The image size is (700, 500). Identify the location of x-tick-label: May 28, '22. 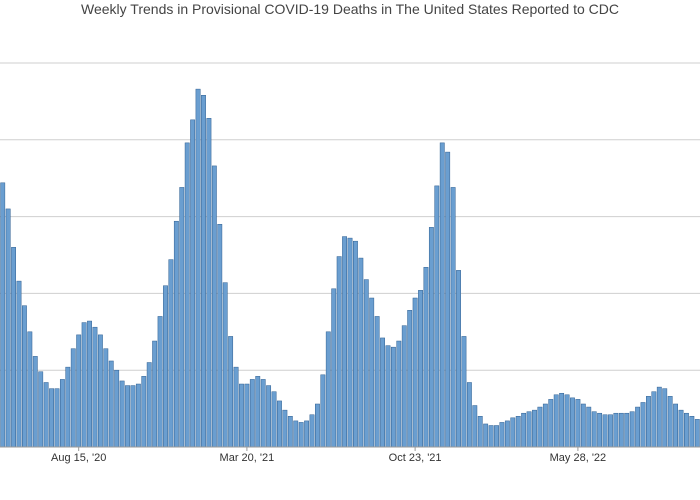
(578, 458).